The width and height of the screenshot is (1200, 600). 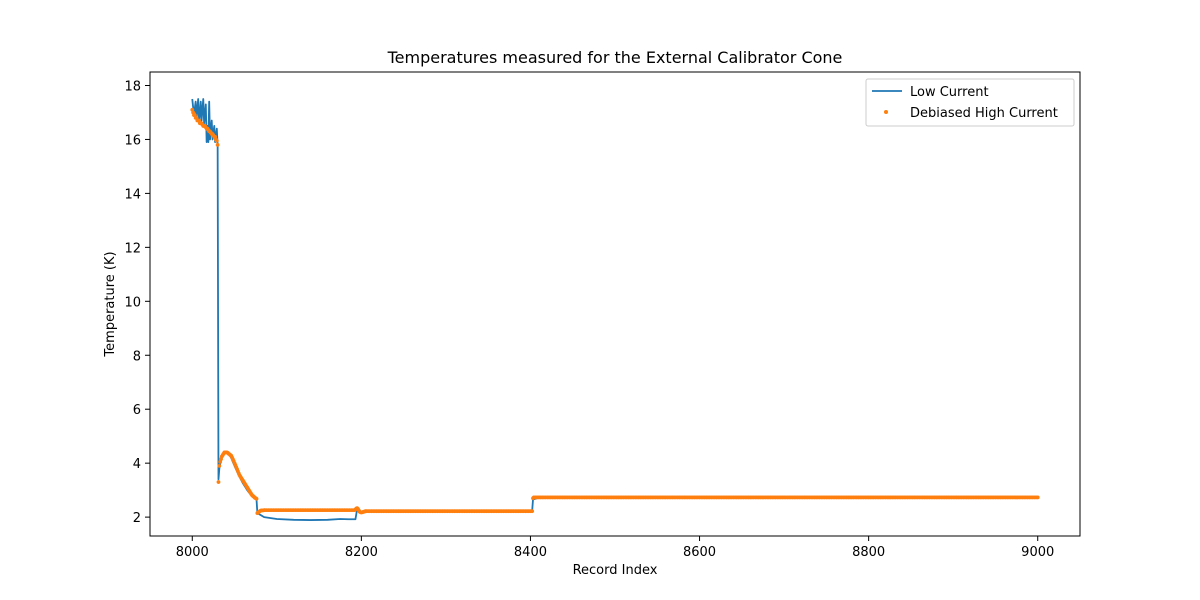 I want to click on y-tick-label: 14, so click(x=132, y=194).